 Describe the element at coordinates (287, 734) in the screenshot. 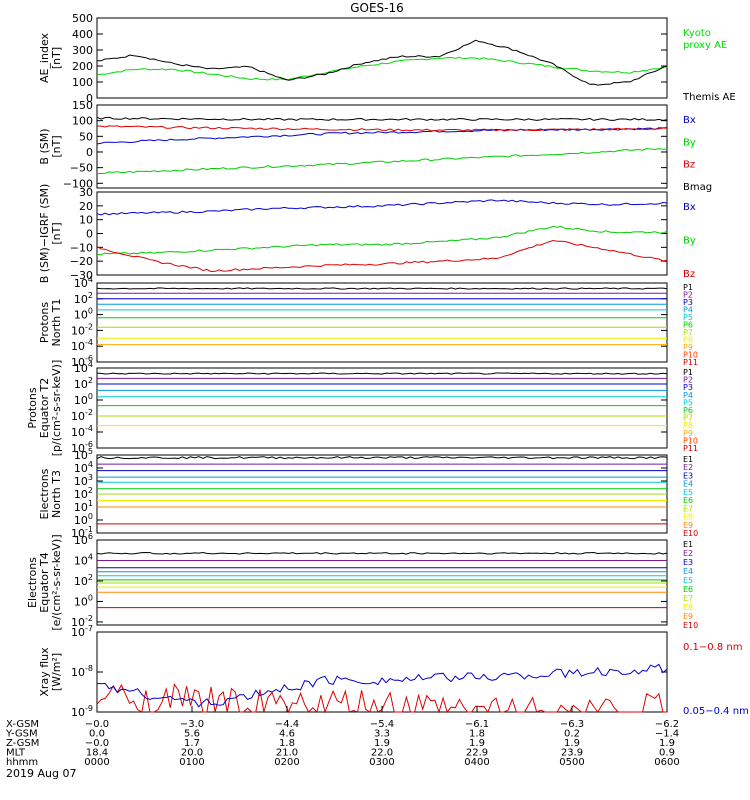

I see `ephemeris-value: 4.6` at that location.